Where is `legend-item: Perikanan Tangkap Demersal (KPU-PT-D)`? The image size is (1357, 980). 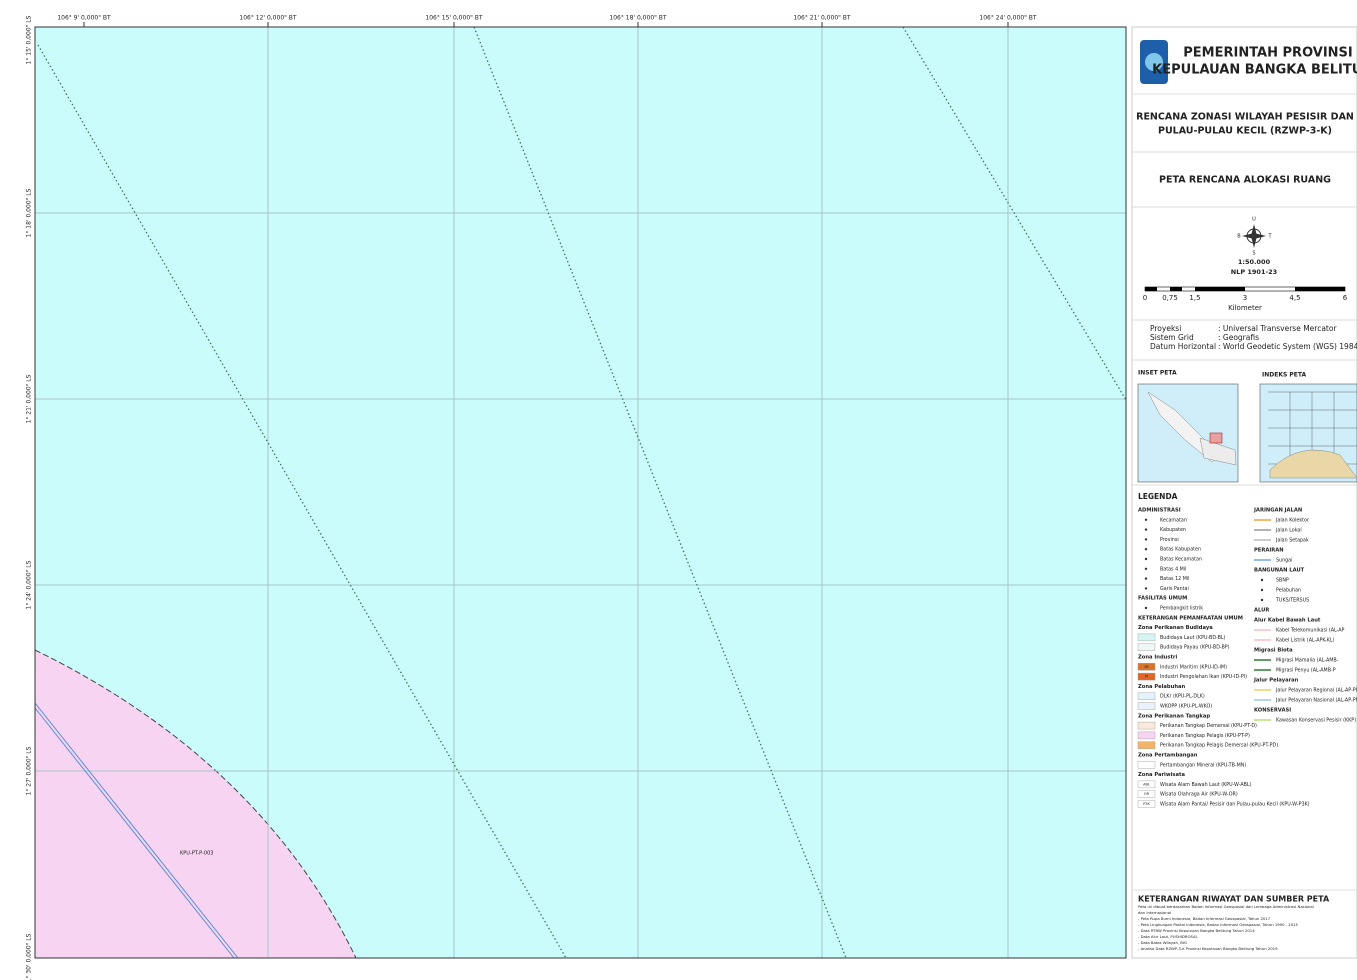
legend-item: Perikanan Tangkap Demersal (KPU-PT-D) is located at coordinates (1208, 726).